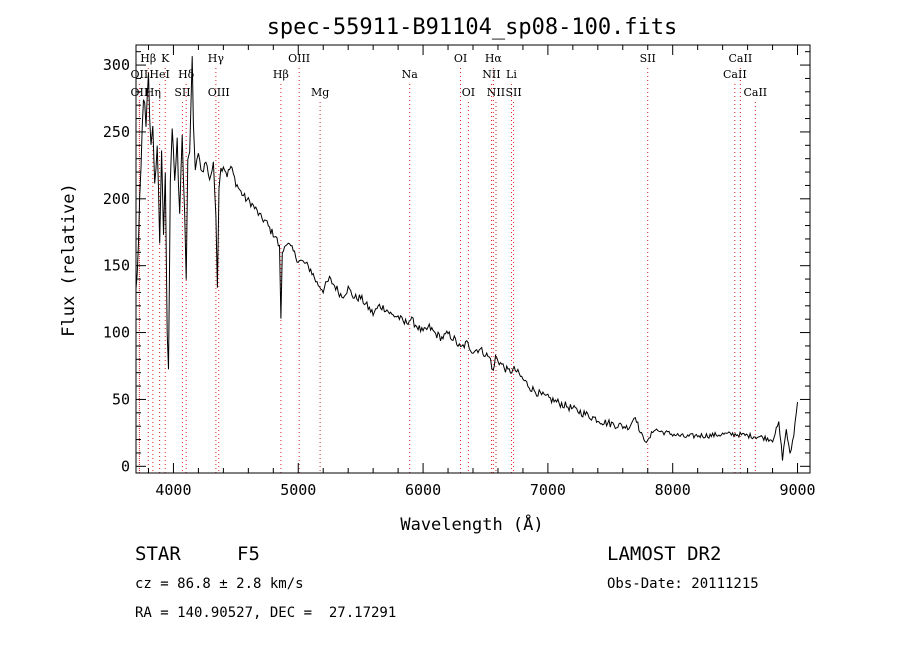  What do you see at coordinates (298, 490) in the screenshot?
I see `x-tick-label: 5000` at bounding box center [298, 490].